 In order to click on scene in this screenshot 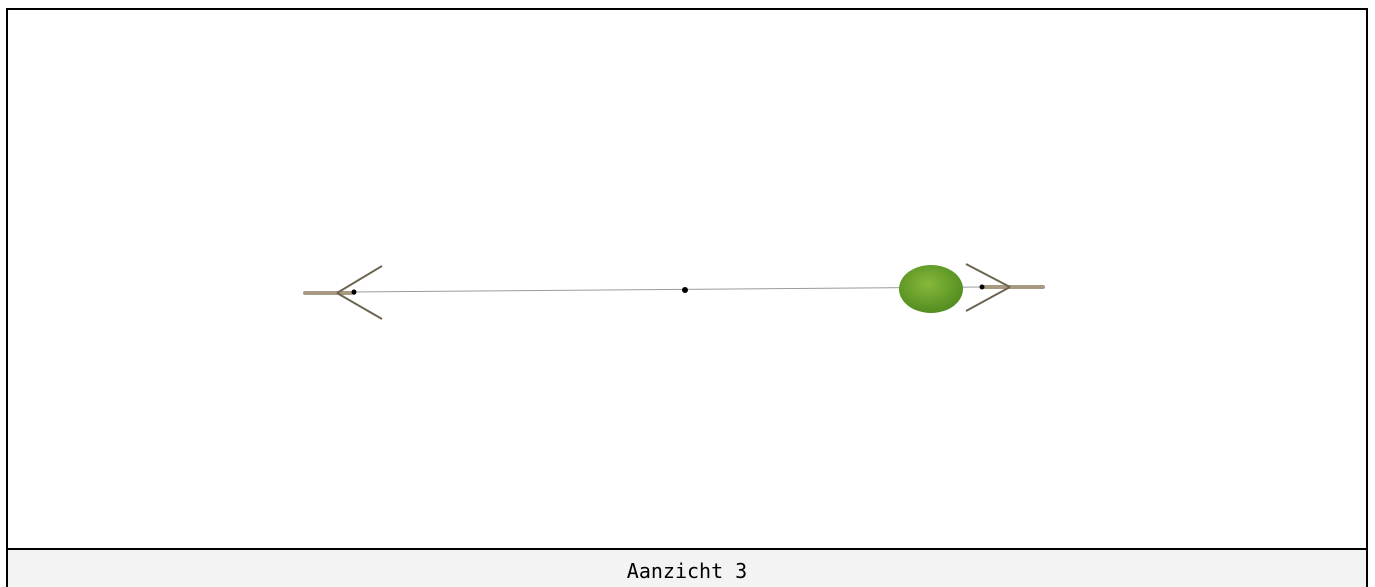, I will do `click(674, 291)`.